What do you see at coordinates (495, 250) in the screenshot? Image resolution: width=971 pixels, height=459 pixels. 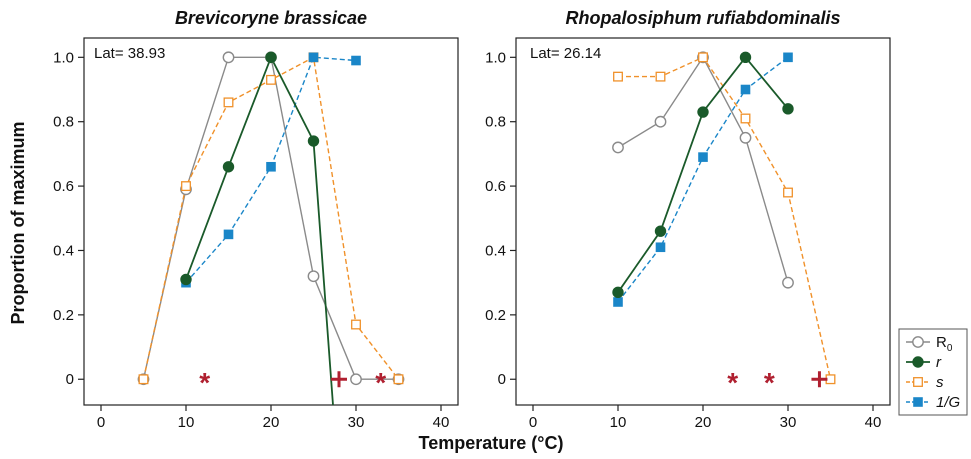 I see `y-tick-label: 0.4` at bounding box center [495, 250].